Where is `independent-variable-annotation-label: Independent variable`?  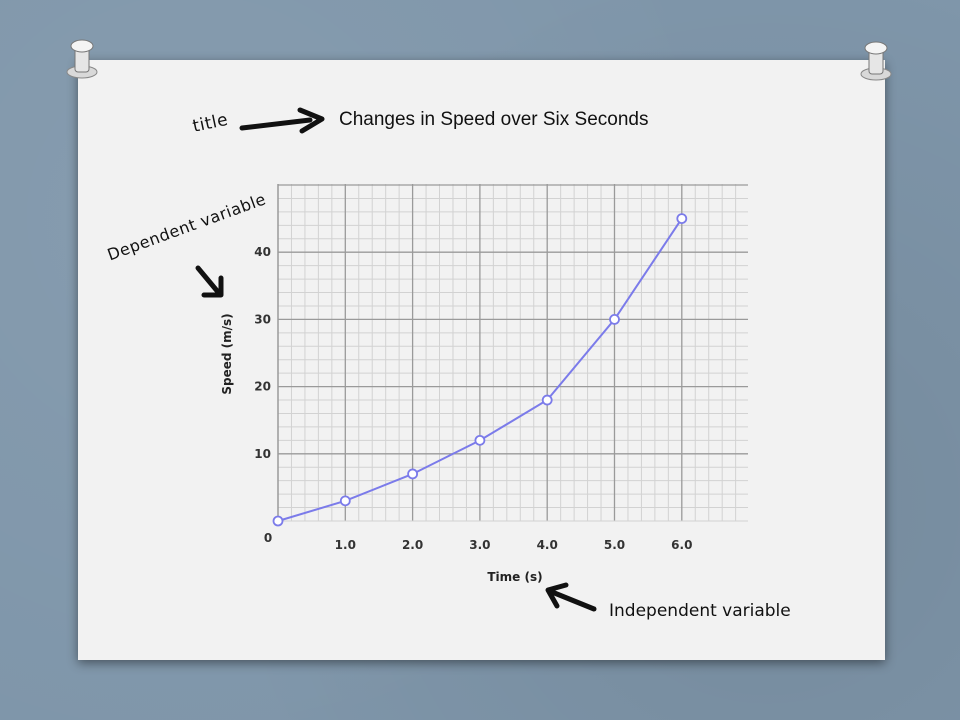
independent-variable-annotation-label: Independent variable is located at coordinates (700, 611).